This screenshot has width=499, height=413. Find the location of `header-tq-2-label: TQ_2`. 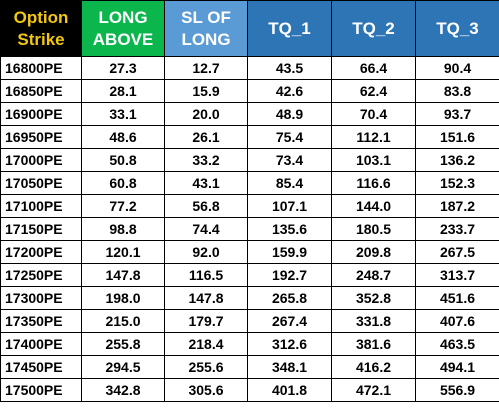

header-tq-2-label: TQ_2 is located at coordinates (373, 28).